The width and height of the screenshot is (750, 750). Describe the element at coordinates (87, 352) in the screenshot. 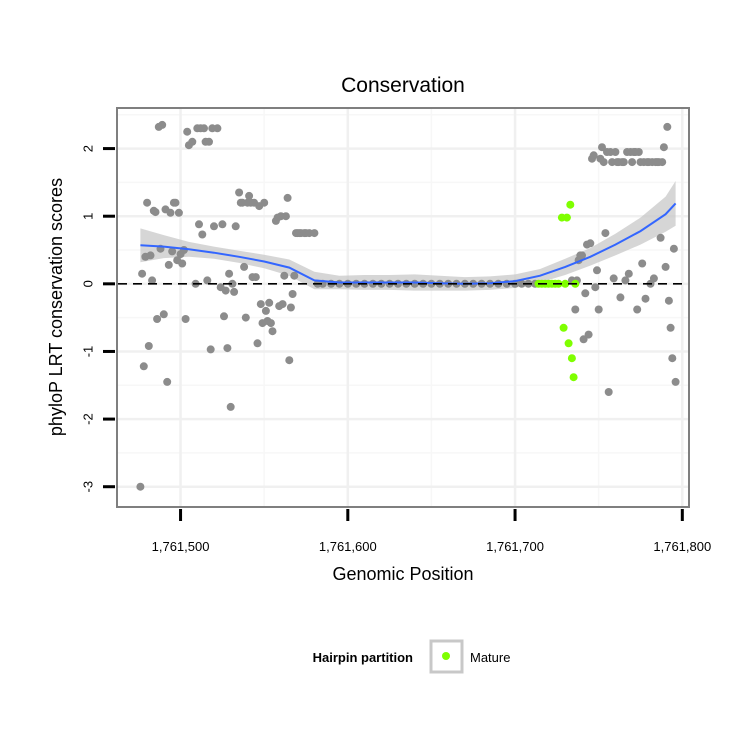

I see `y-tick-label: -1` at that location.